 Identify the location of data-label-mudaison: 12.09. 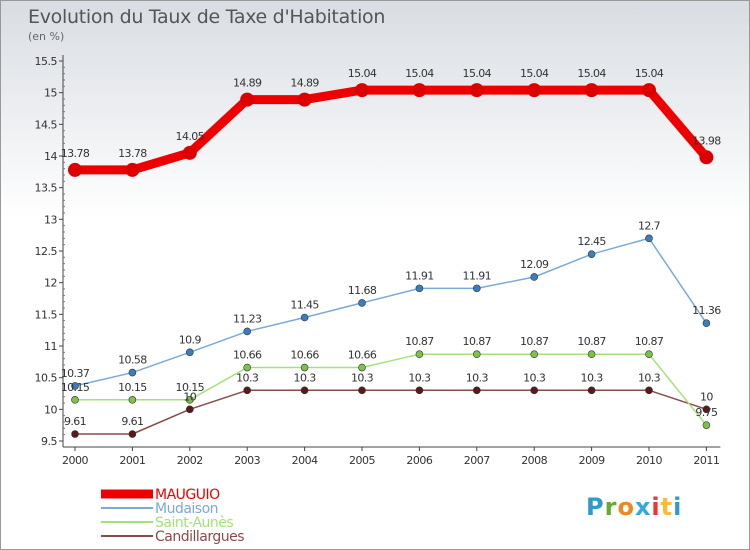
(534, 264).